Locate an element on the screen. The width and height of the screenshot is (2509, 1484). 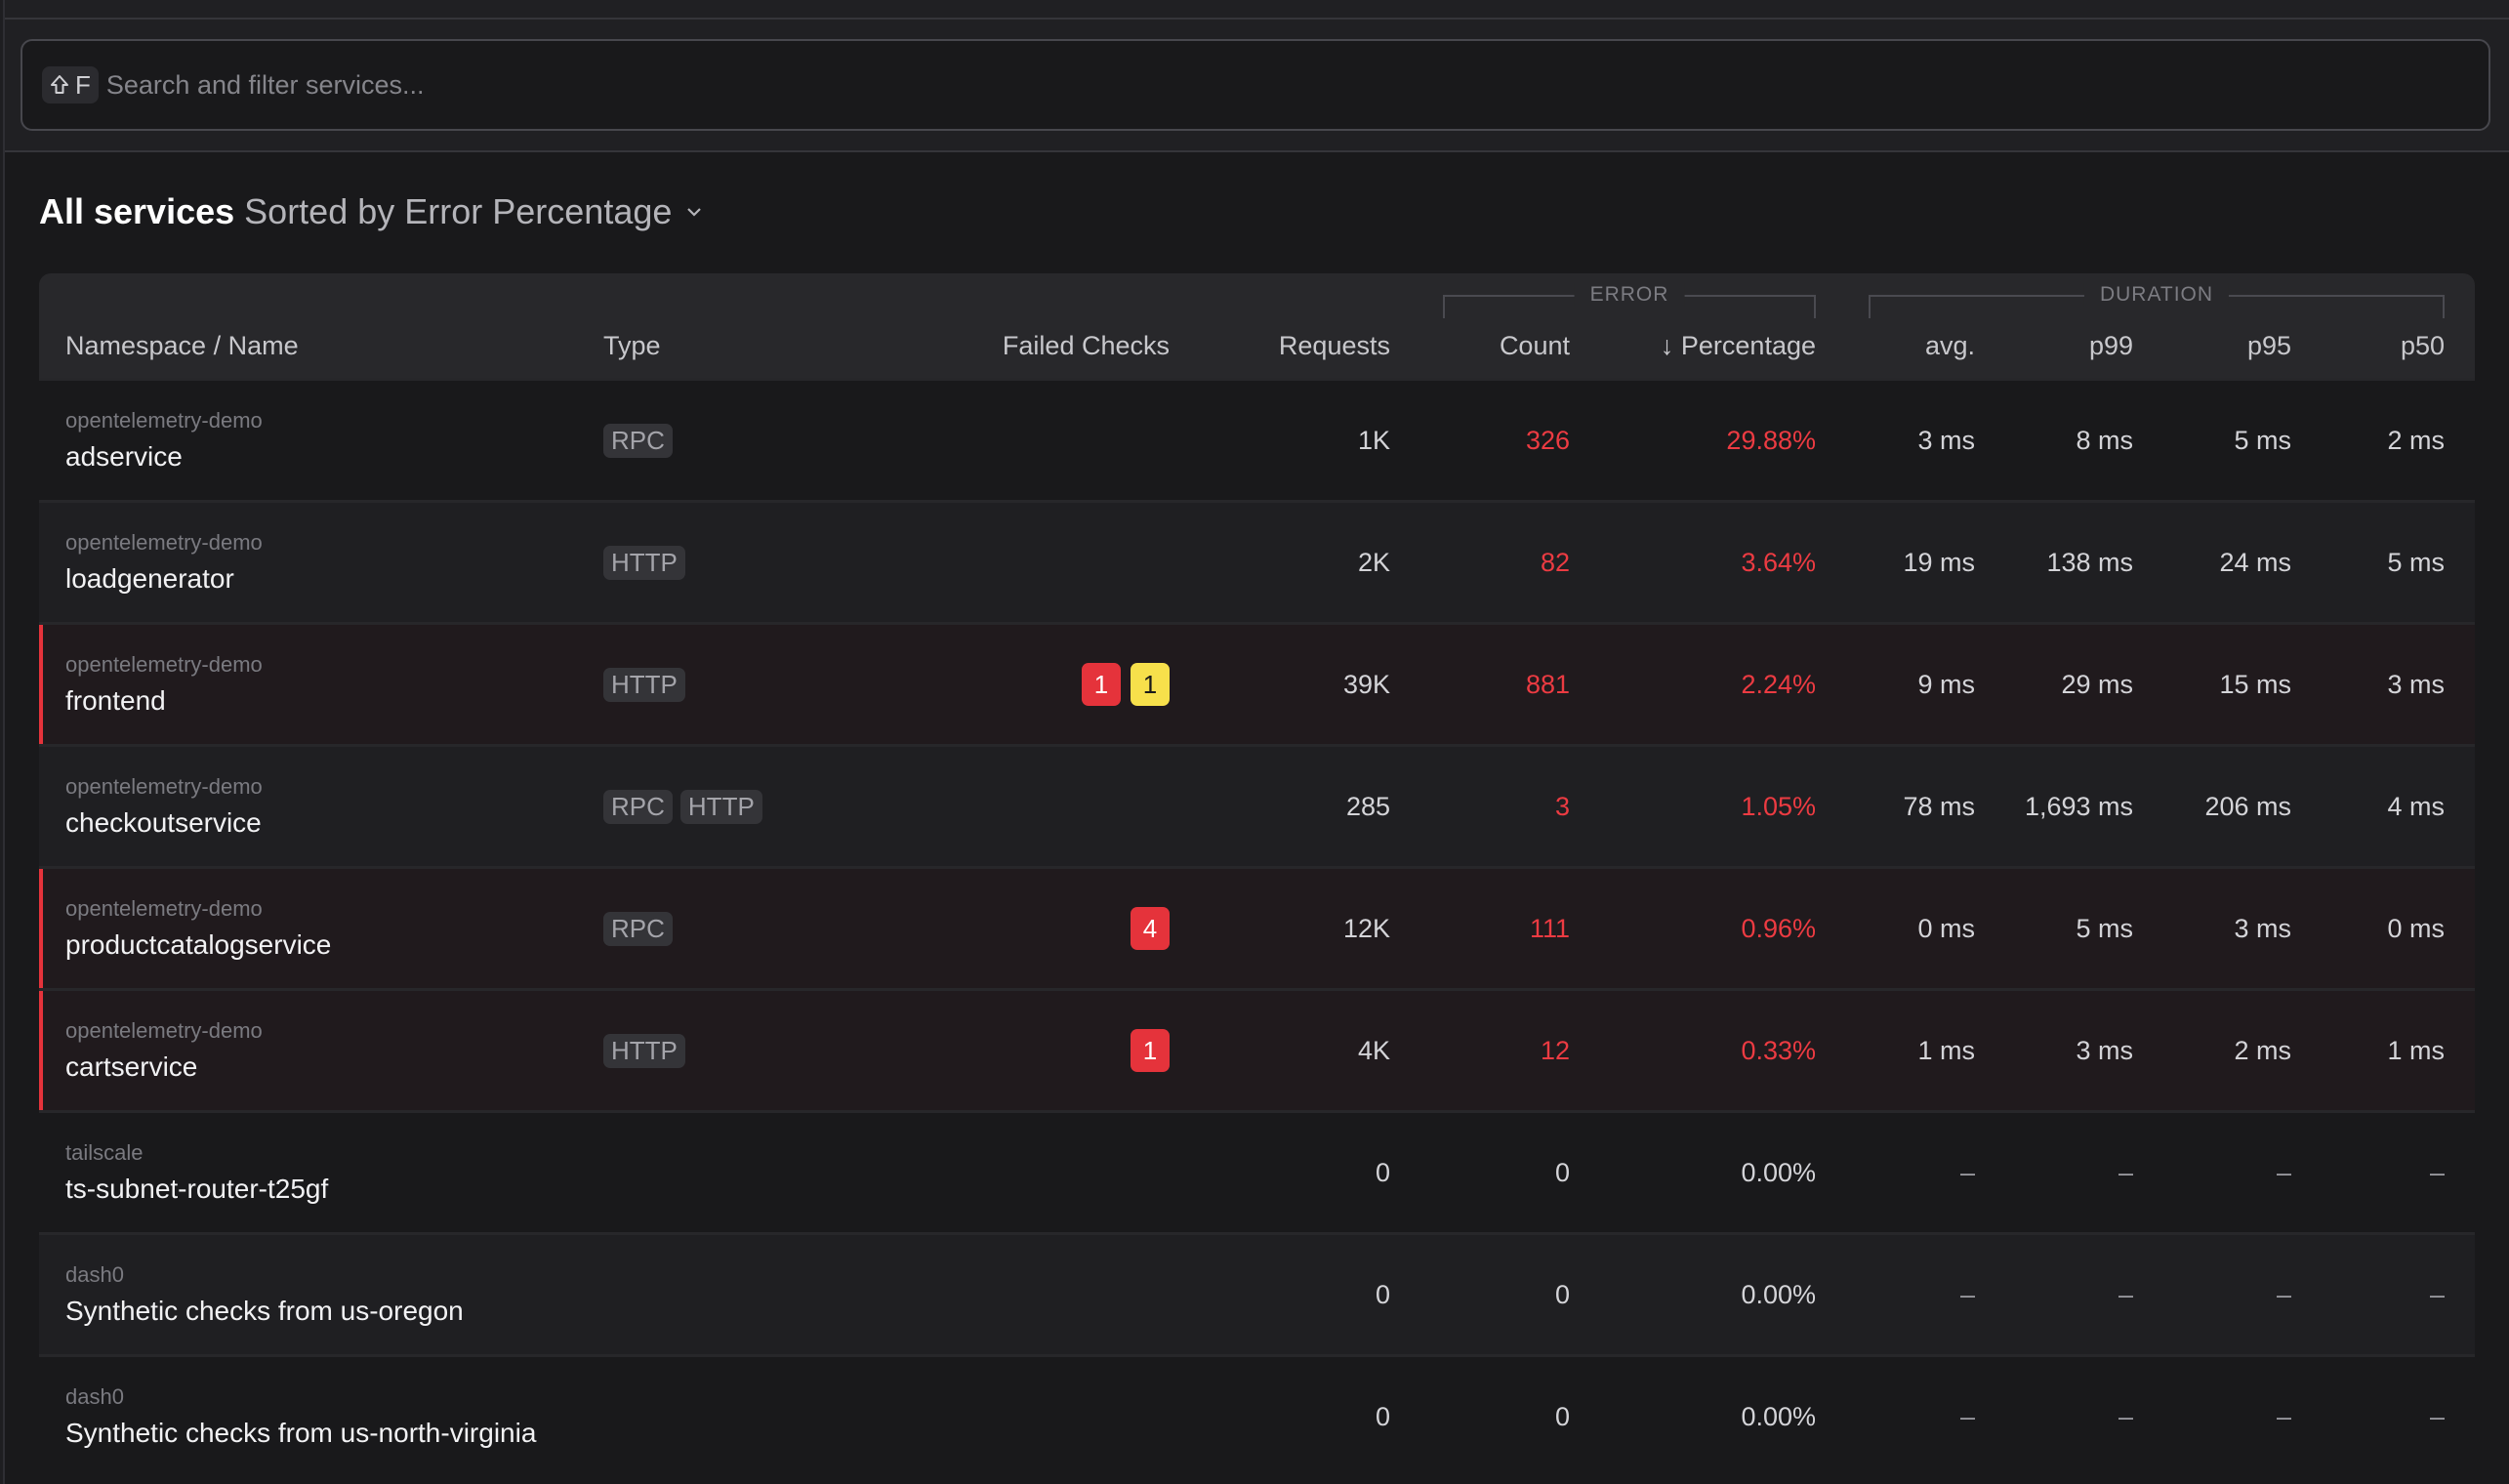
title-main: All services is located at coordinates (137, 211).